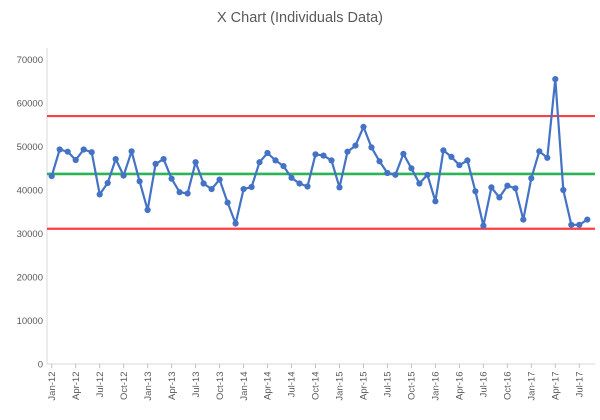  What do you see at coordinates (460, 386) in the screenshot?
I see `x-tick-label: Apr-16` at bounding box center [460, 386].